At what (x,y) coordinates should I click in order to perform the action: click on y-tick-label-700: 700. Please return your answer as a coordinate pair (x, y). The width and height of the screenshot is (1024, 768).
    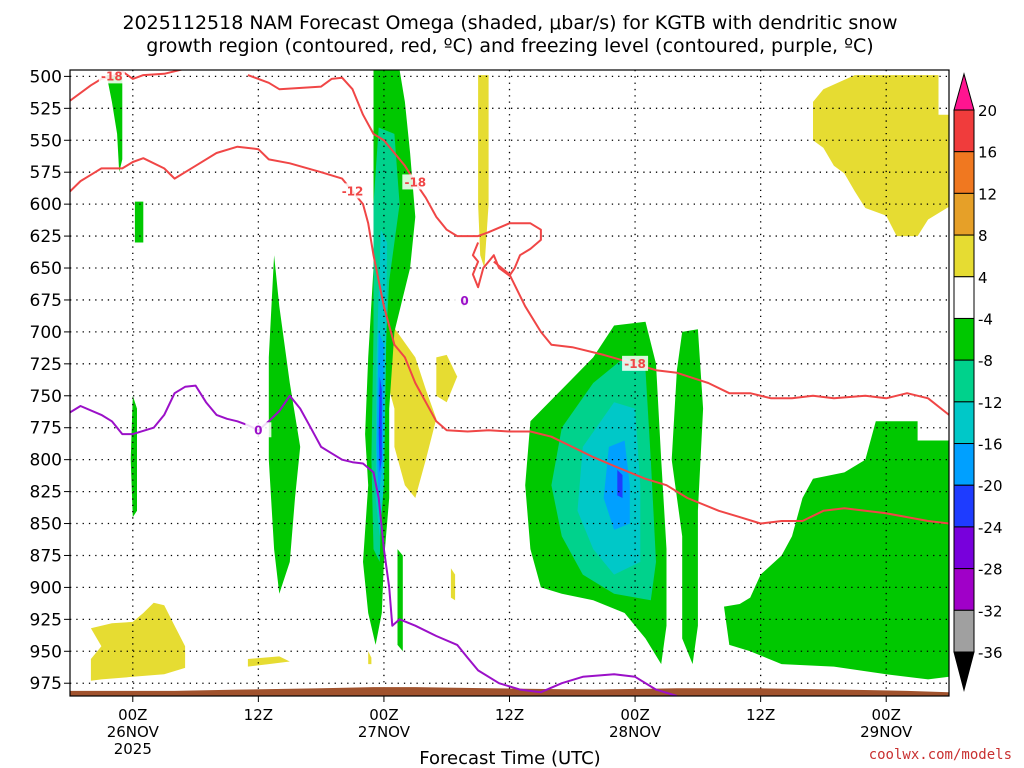
    Looking at the image, I should click on (46, 333).